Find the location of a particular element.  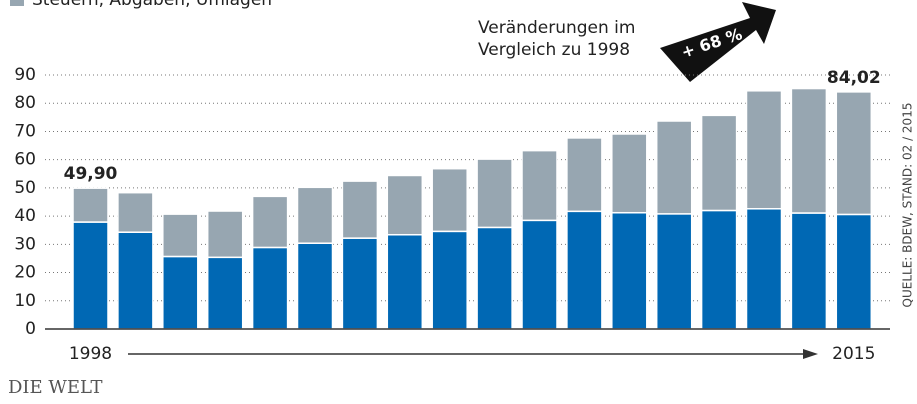

brand: DIE WELT is located at coordinates (55, 387).